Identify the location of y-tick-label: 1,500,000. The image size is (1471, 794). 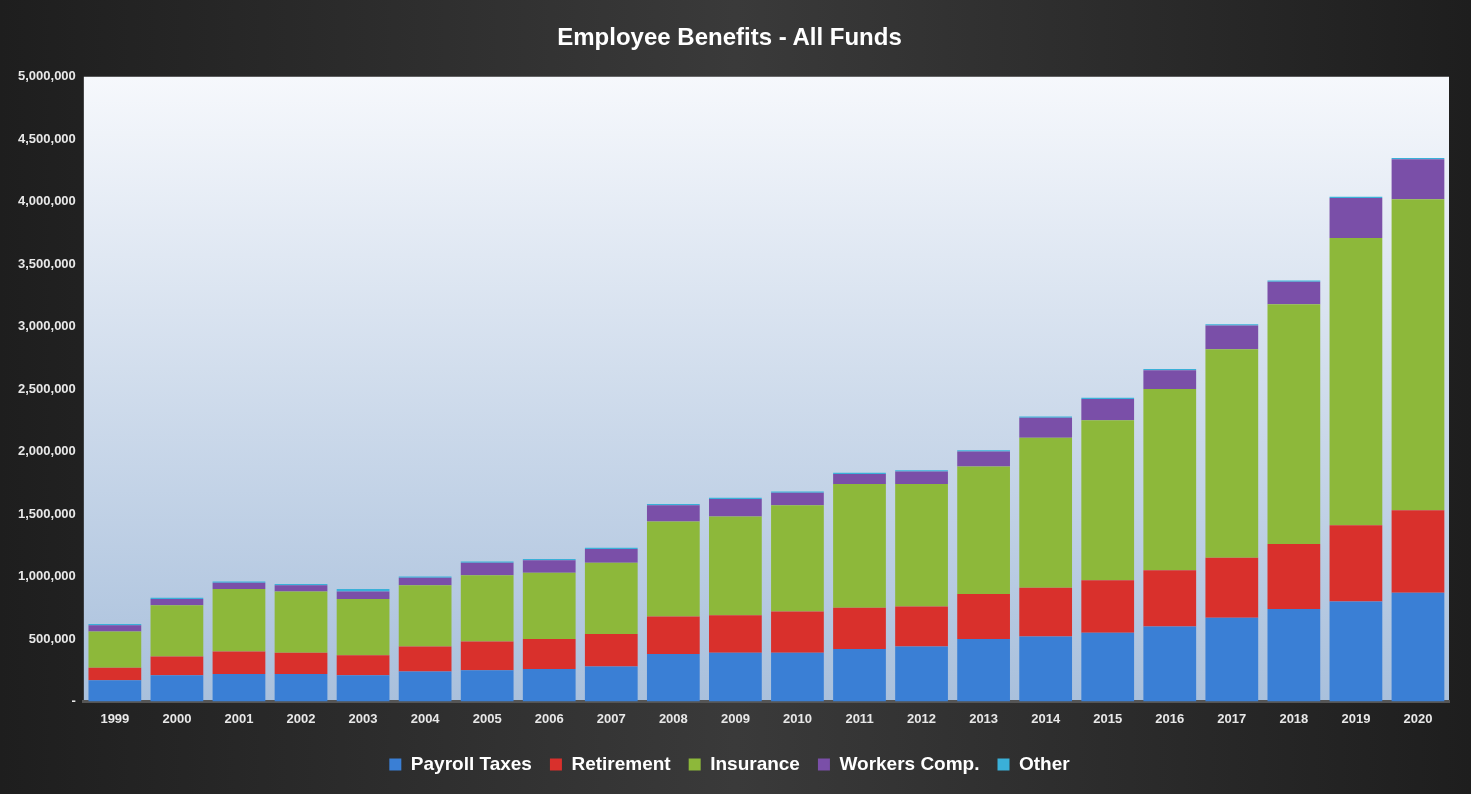
(46, 513).